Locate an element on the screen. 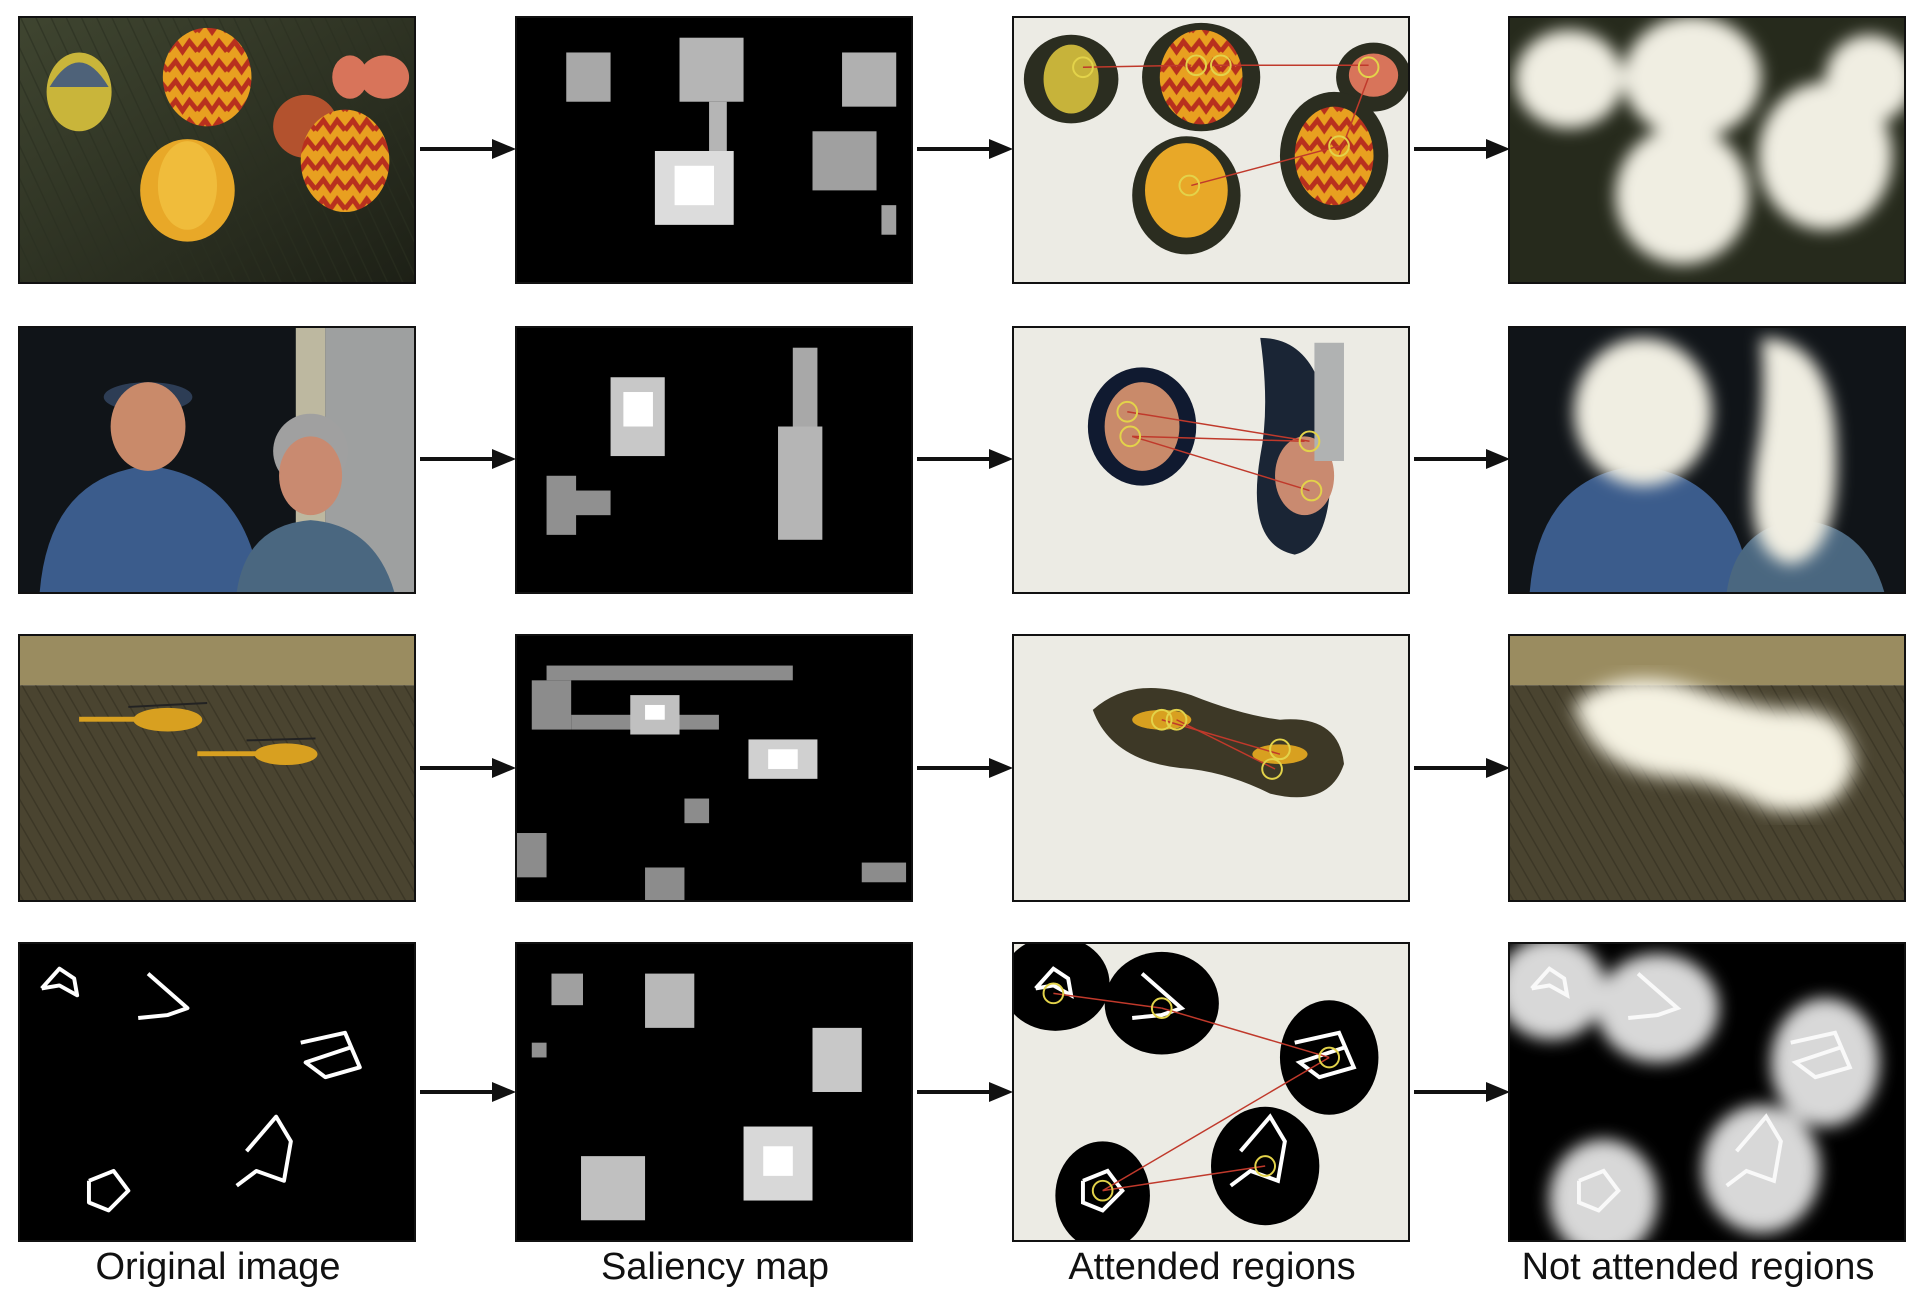  caption-original-image: Original image is located at coordinates (218, 1267).